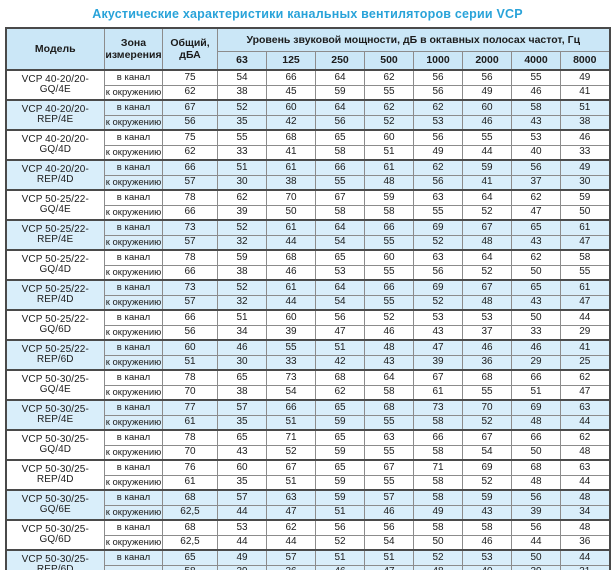 Image resolution: width=615 pixels, height=570 pixels. What do you see at coordinates (242, 107) in the screenshot?
I see `octave-level-63hz: 52` at bounding box center [242, 107].